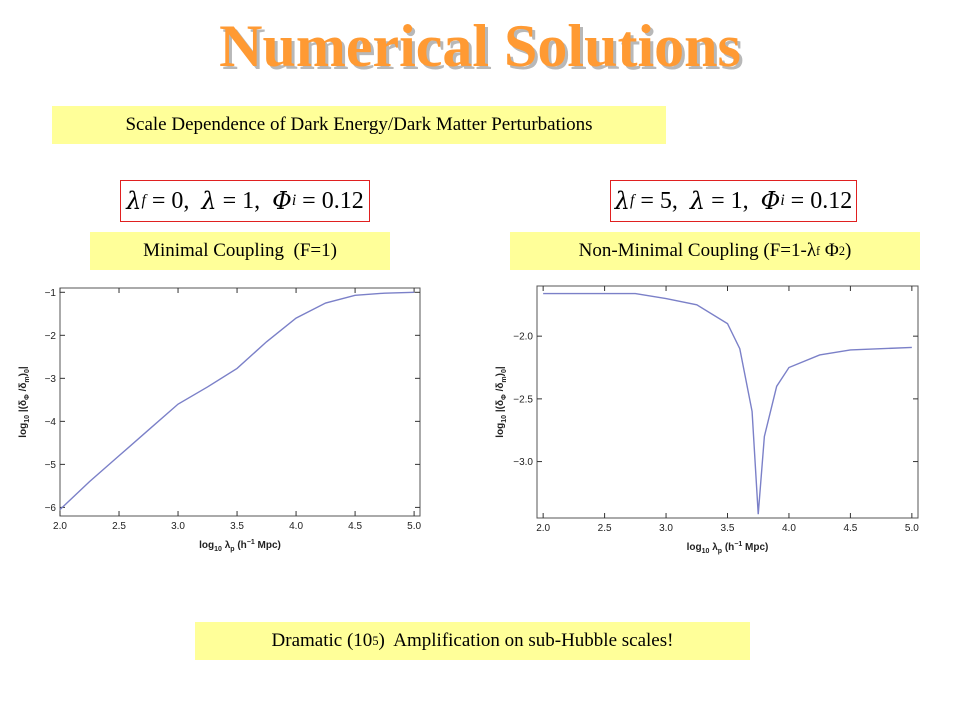  What do you see at coordinates (480, 46) in the screenshot?
I see `slide-title: Numerical Solutions` at bounding box center [480, 46].